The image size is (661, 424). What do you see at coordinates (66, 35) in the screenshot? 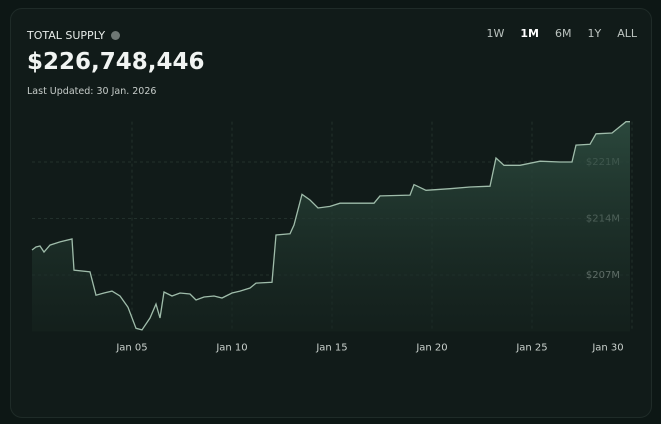
I see `title-text: TOTAL SUPPLY` at bounding box center [66, 35].